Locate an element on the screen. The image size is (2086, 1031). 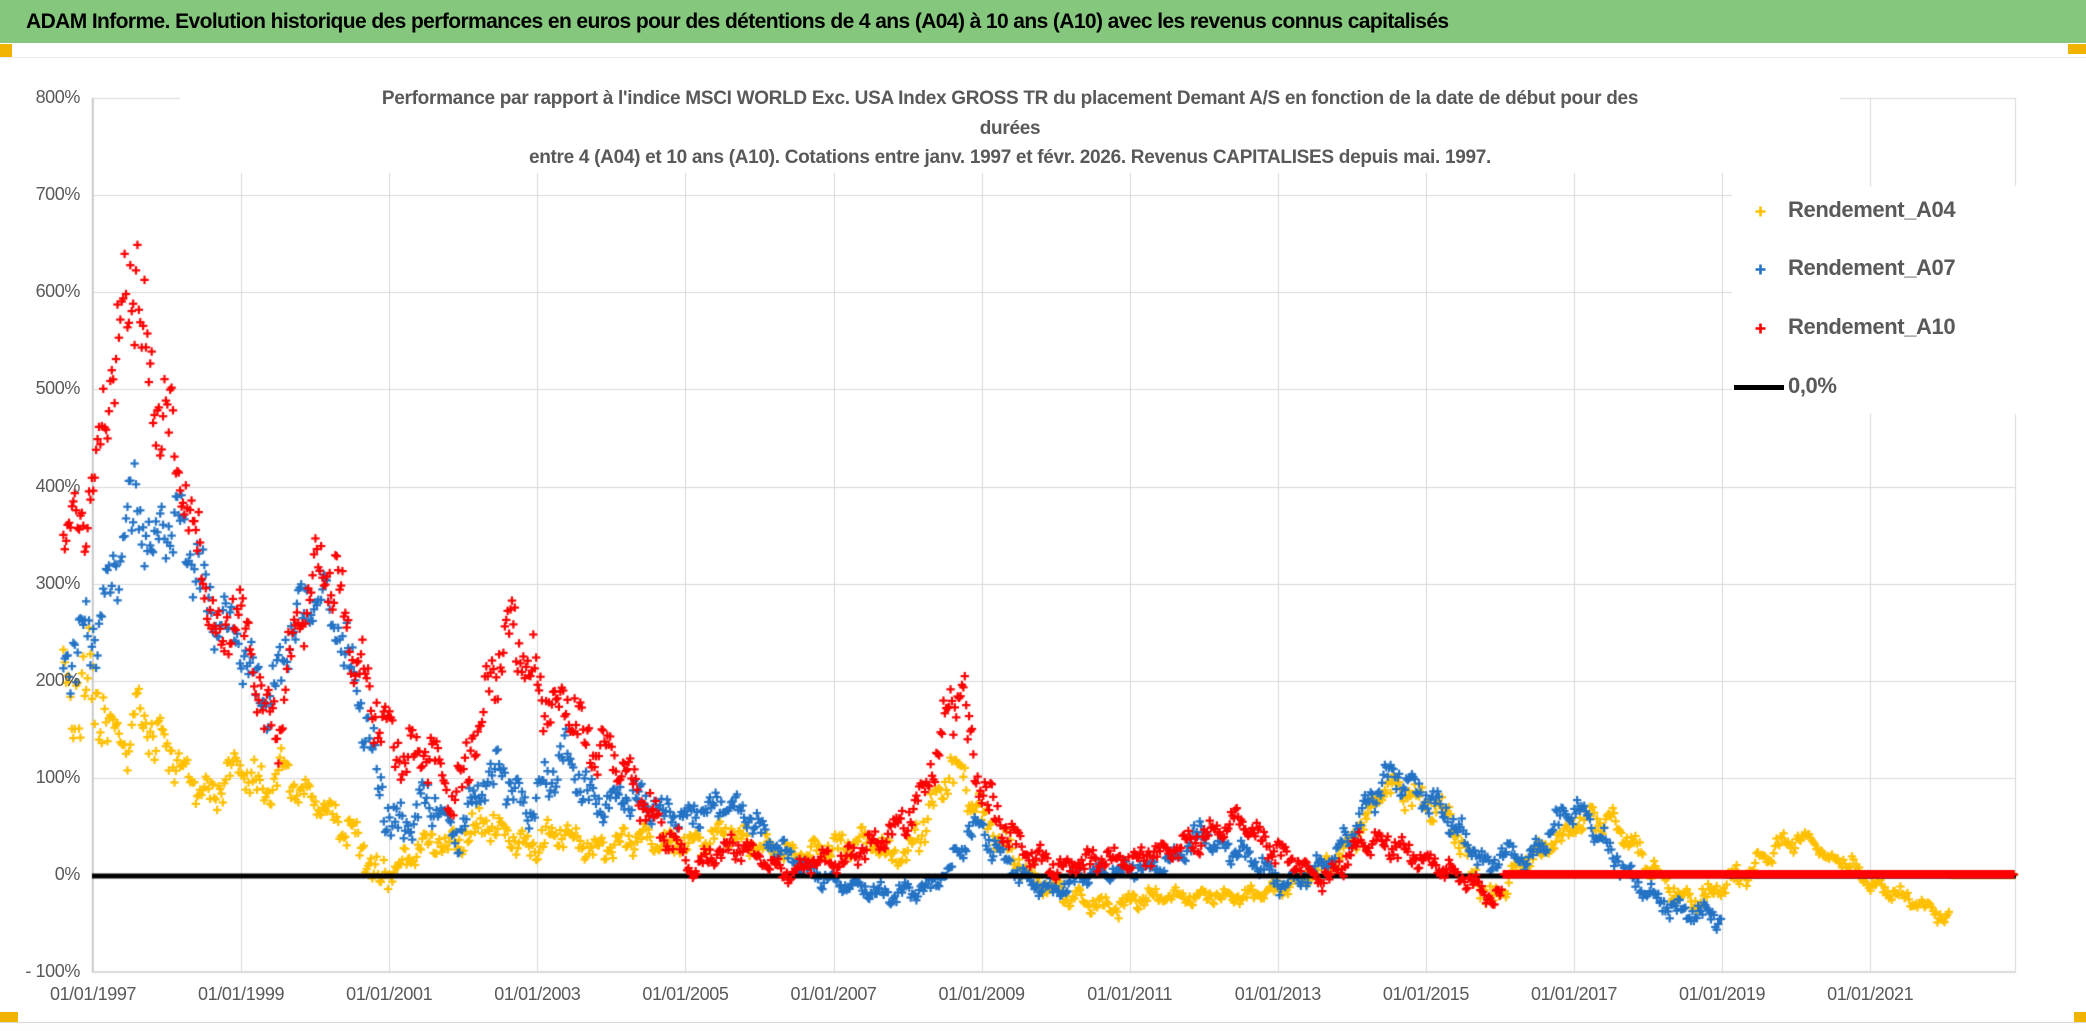
legend-label: Rendement_A07 is located at coordinates (1872, 267).